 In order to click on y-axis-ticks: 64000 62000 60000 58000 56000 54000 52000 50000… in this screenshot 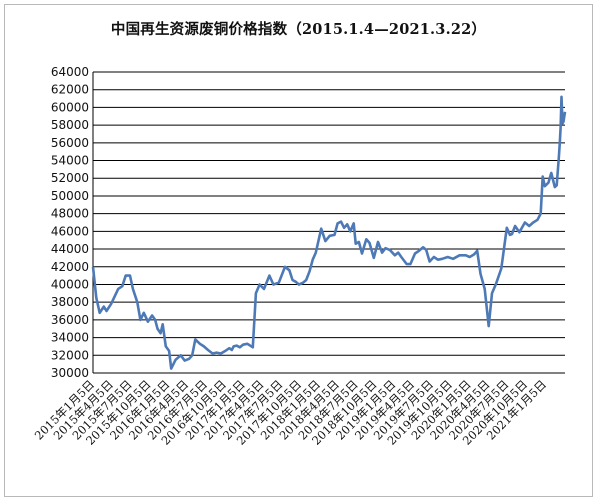, I will do `click(70, 222)`.